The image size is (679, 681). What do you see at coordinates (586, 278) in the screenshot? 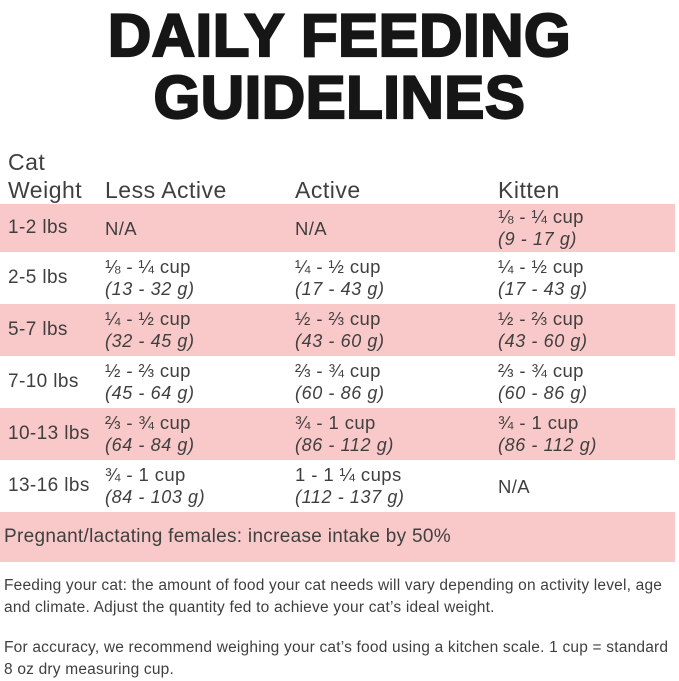
I see `kitten-cell: ¼ - ½ cup (17 - 43 g)` at bounding box center [586, 278].